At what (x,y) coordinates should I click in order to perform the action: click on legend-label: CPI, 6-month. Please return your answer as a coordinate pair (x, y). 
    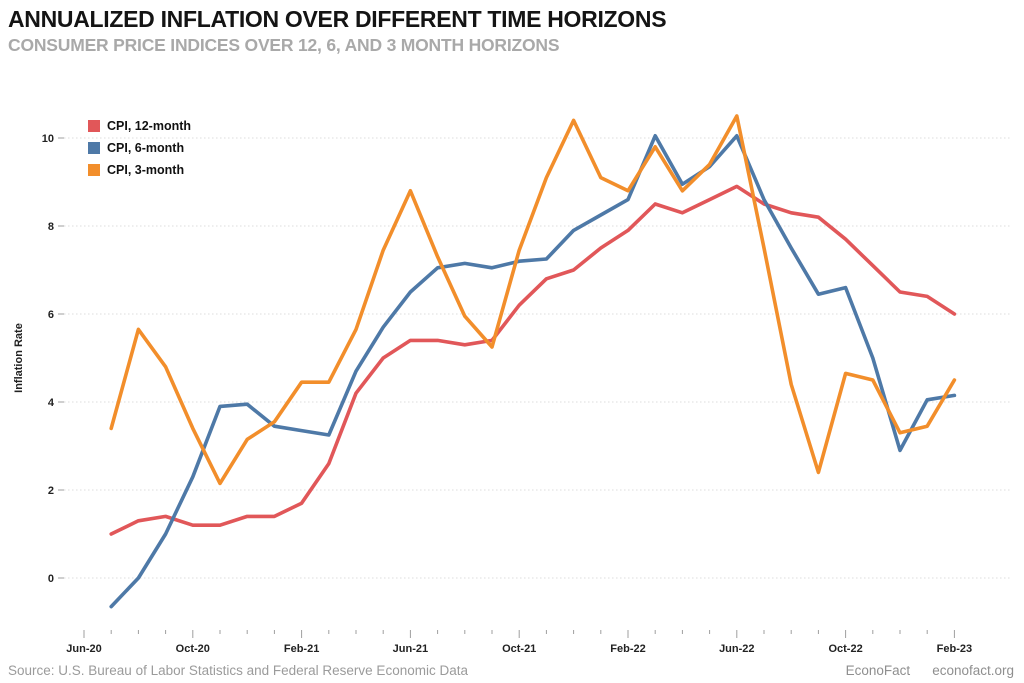
    Looking at the image, I should click on (146, 148).